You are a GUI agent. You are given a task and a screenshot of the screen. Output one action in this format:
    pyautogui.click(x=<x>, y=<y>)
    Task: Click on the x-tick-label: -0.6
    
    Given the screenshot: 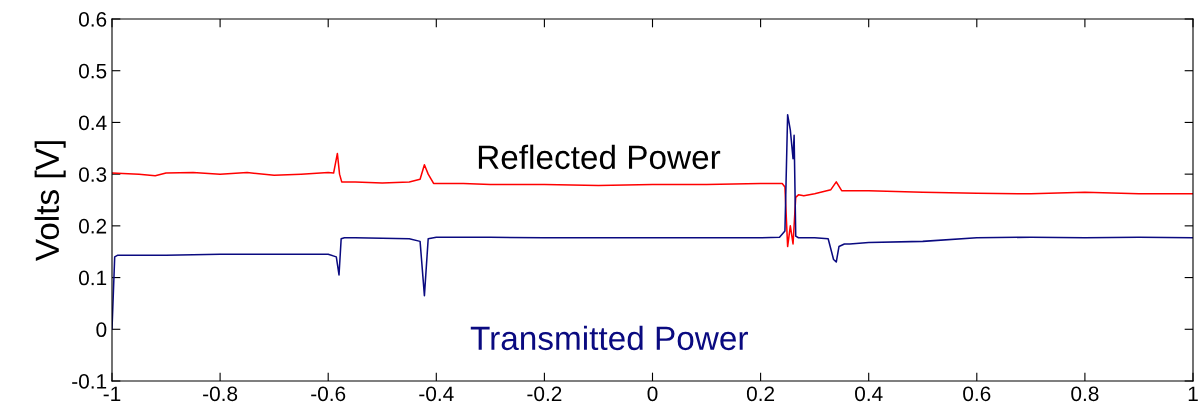 What is the action you would take?
    pyautogui.click(x=328, y=394)
    